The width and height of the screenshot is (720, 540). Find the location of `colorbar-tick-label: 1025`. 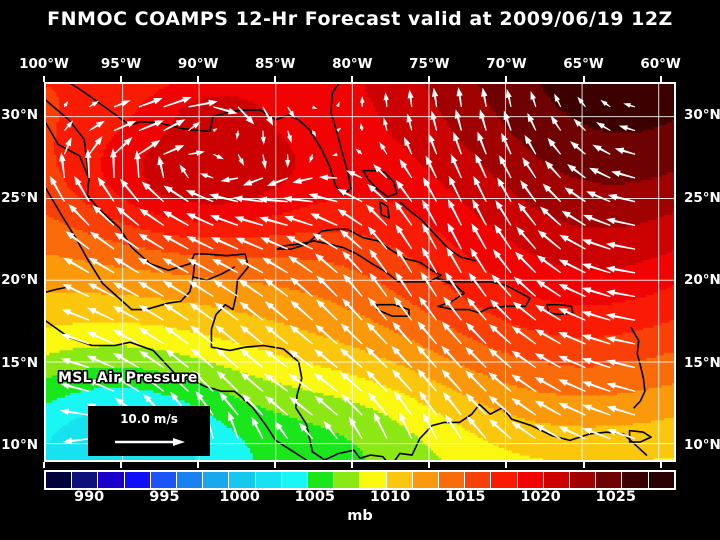

colorbar-tick-label: 1025 is located at coordinates (615, 497).